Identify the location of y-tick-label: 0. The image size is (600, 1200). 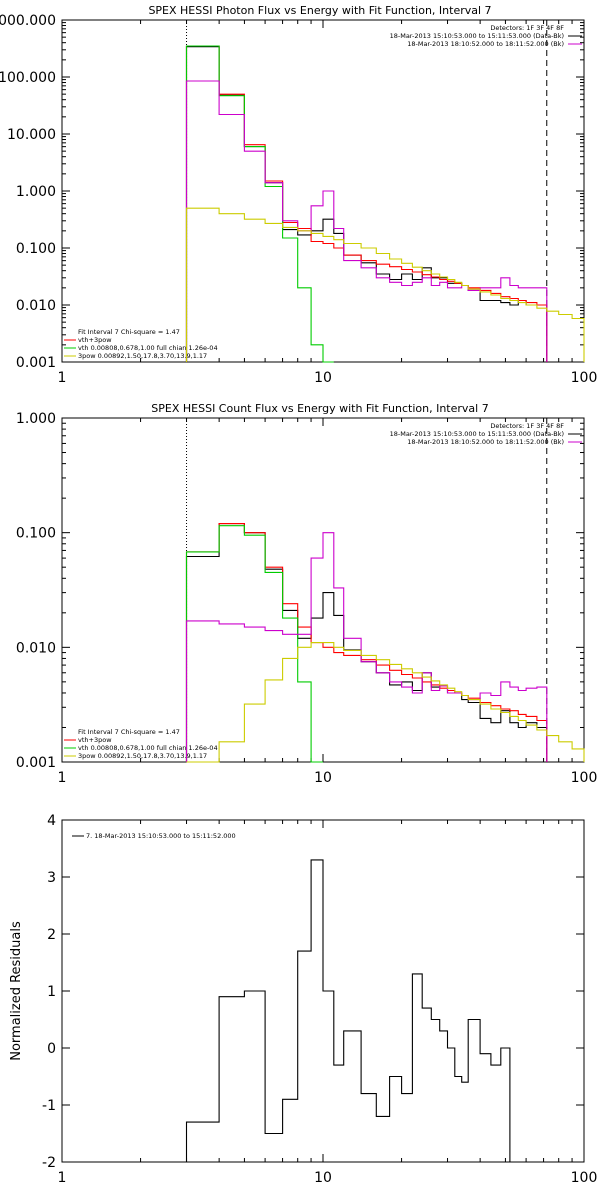
(51, 1049).